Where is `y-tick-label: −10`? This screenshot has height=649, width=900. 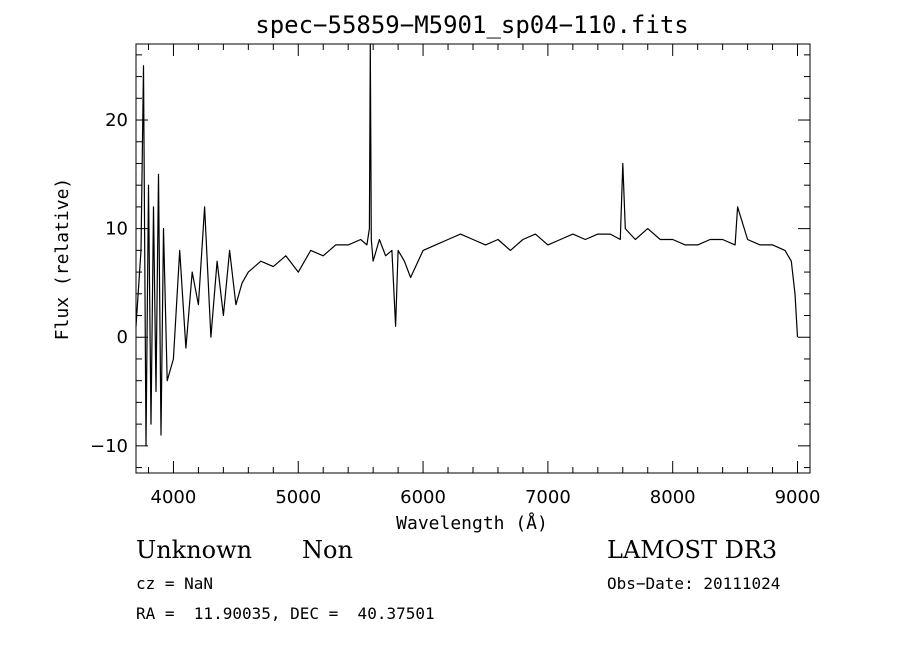
y-tick-label: −10 is located at coordinates (109, 446).